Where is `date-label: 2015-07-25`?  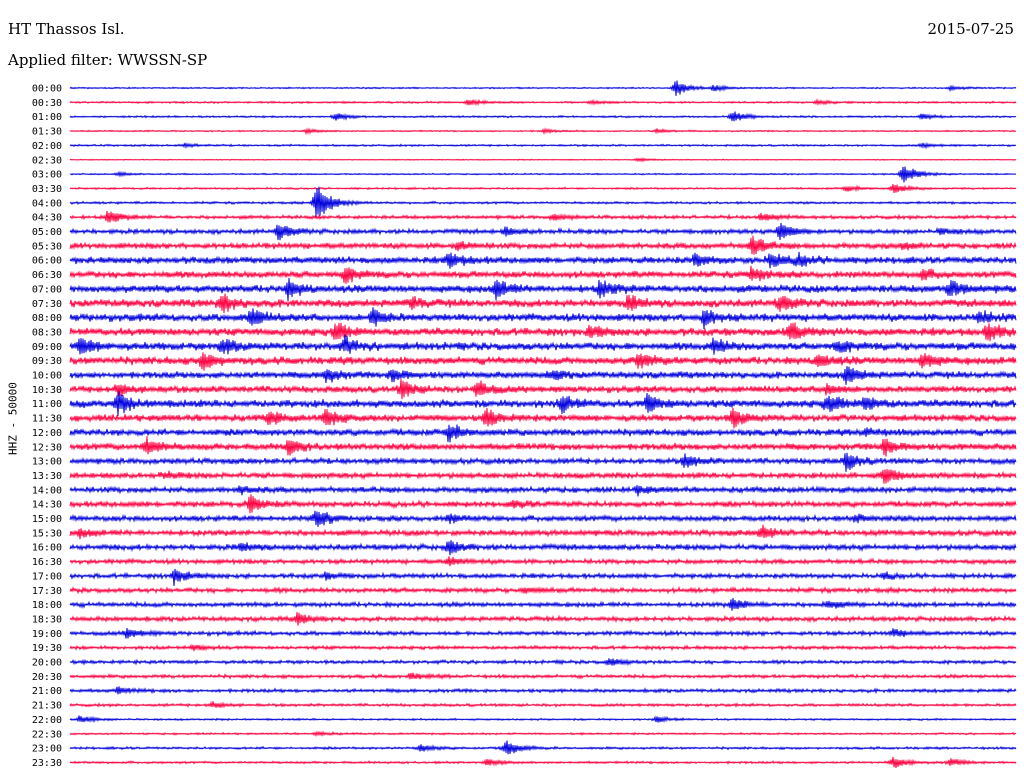 date-label: 2015-07-25 is located at coordinates (970, 29).